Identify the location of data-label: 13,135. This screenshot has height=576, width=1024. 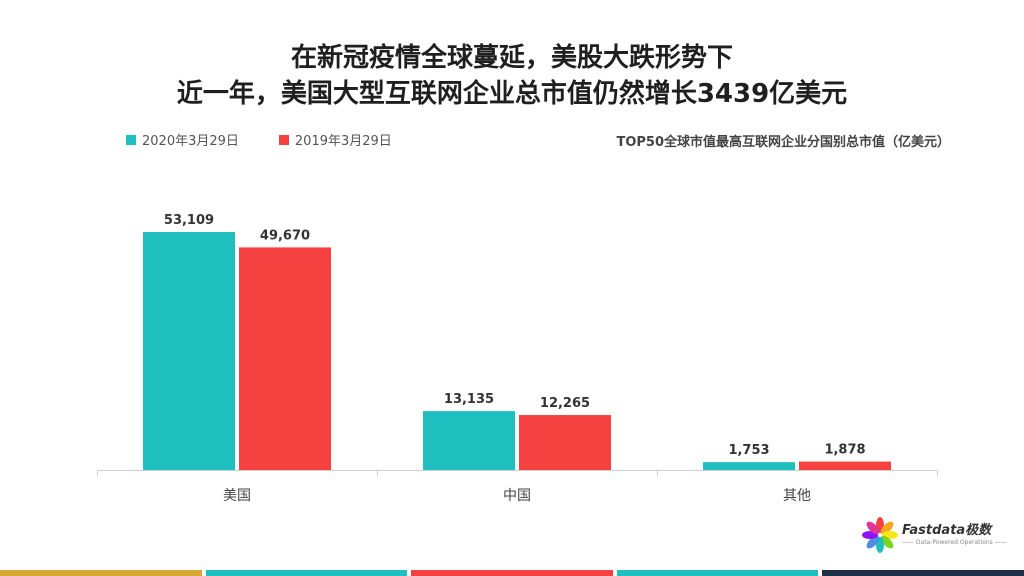
(469, 399).